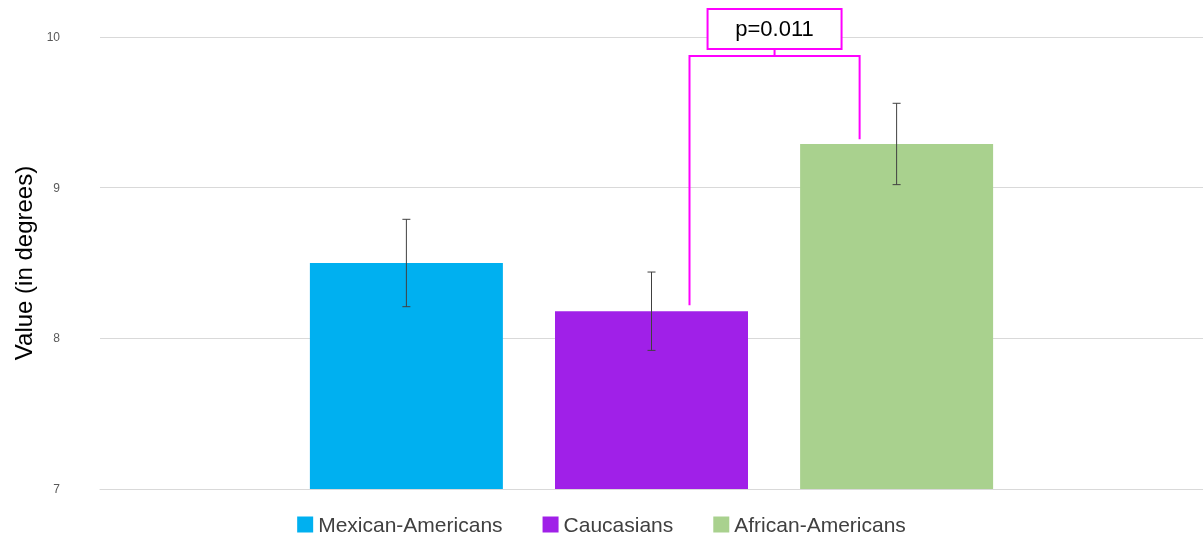  Describe the element at coordinates (57, 489) in the screenshot. I see `y-tick-label: 7` at that location.